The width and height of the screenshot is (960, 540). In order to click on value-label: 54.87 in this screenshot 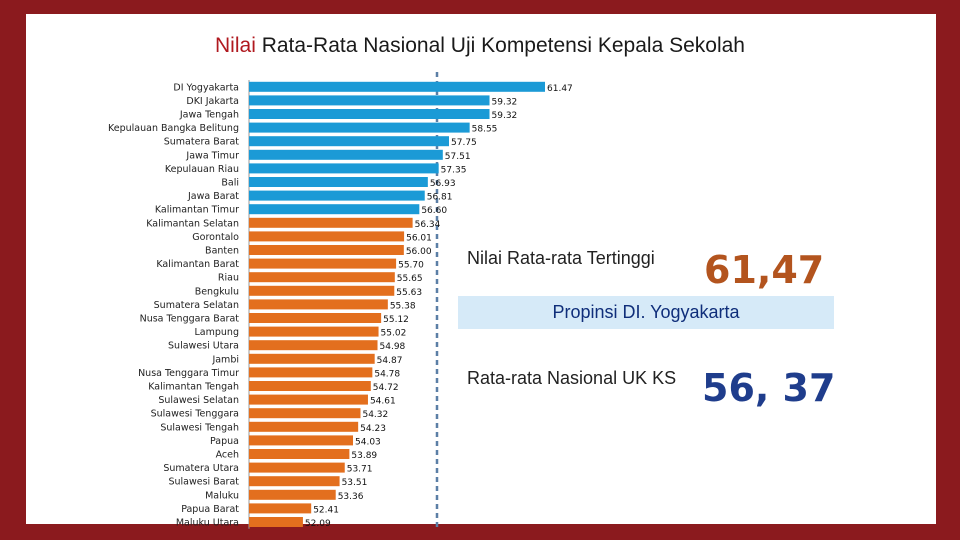, I will do `click(390, 361)`.